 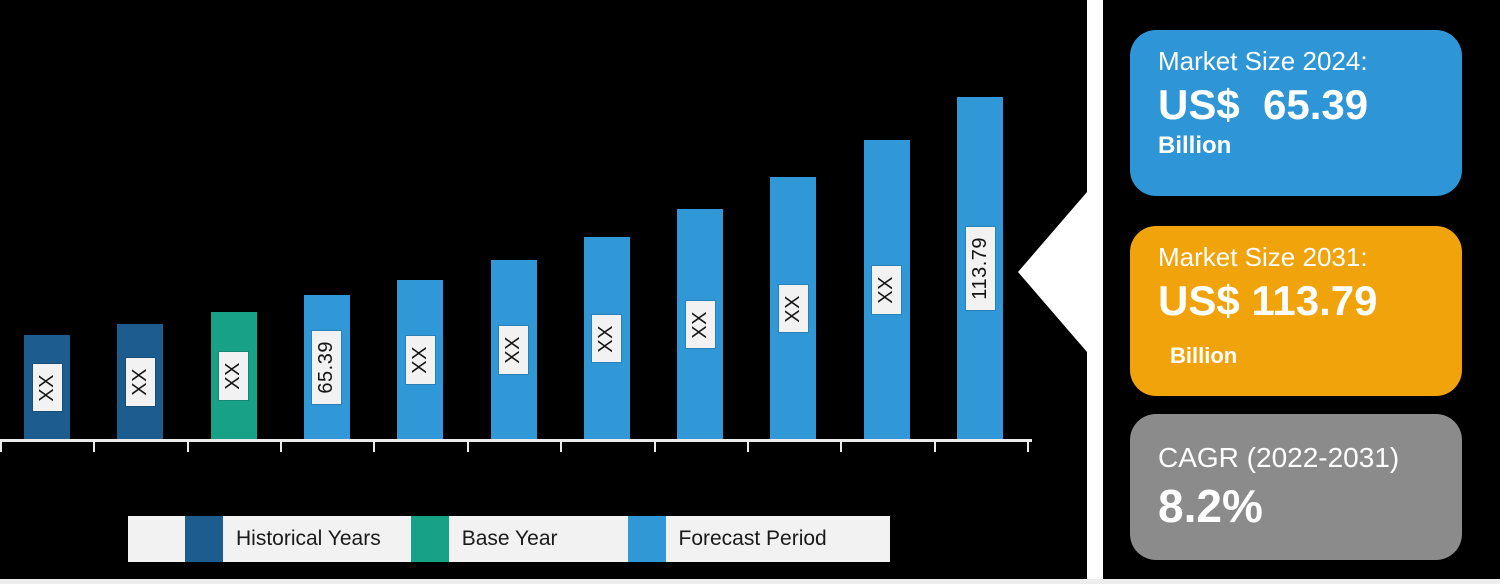 I want to click on card-value: 8.2%, so click(x=1210, y=506).